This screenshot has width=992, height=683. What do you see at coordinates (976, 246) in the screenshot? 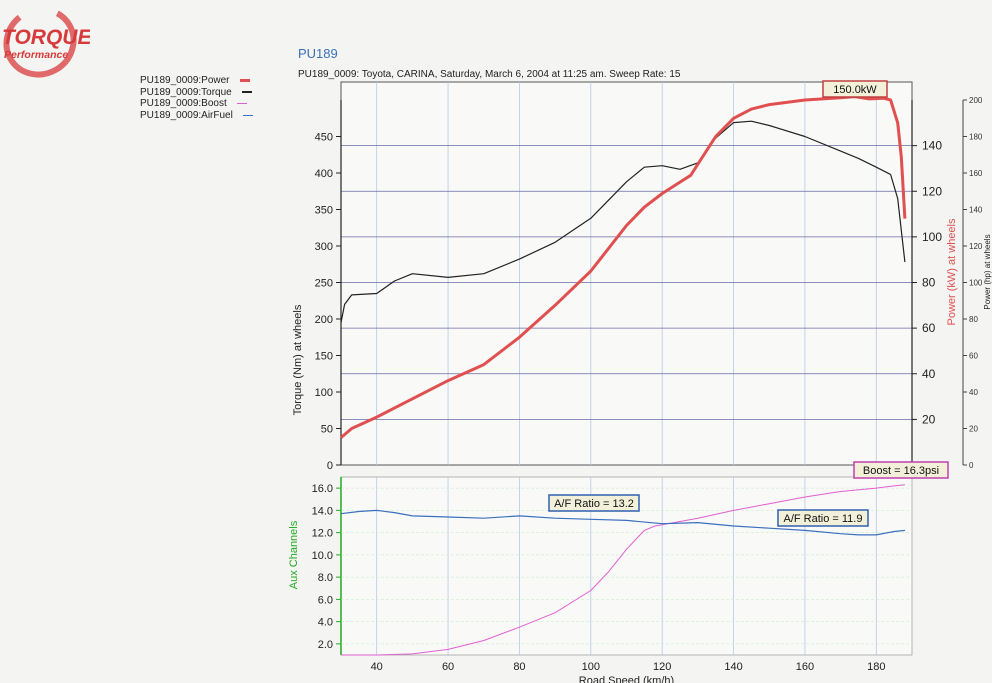
I see `power-hp-tick-label: 120` at bounding box center [976, 246].